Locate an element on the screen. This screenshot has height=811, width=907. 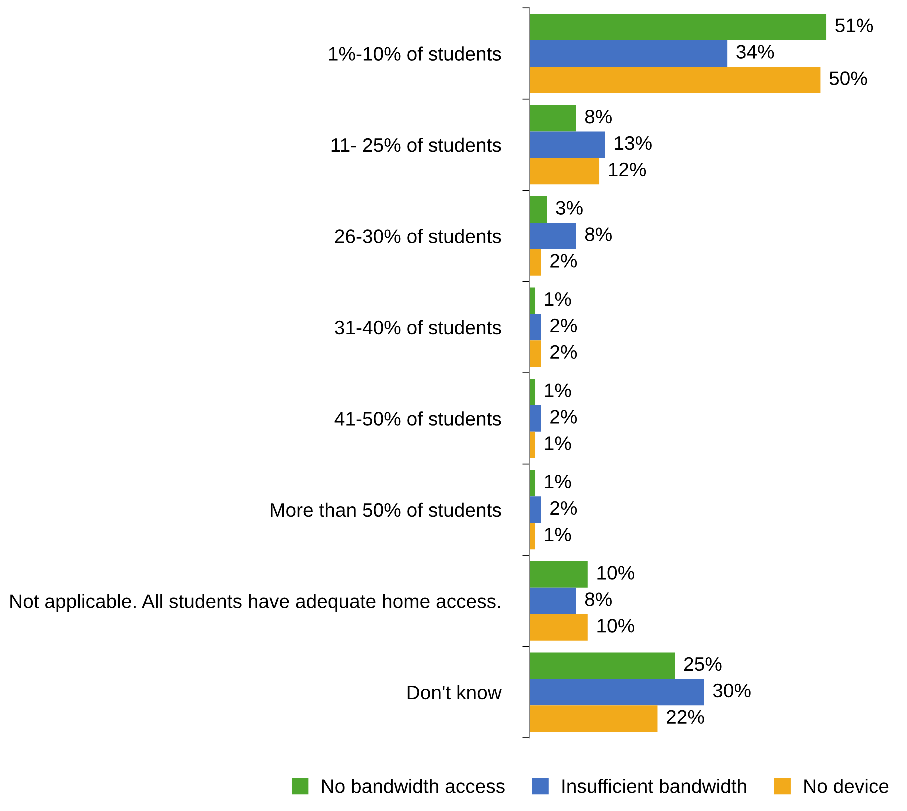
data-label: 34% is located at coordinates (755, 52).